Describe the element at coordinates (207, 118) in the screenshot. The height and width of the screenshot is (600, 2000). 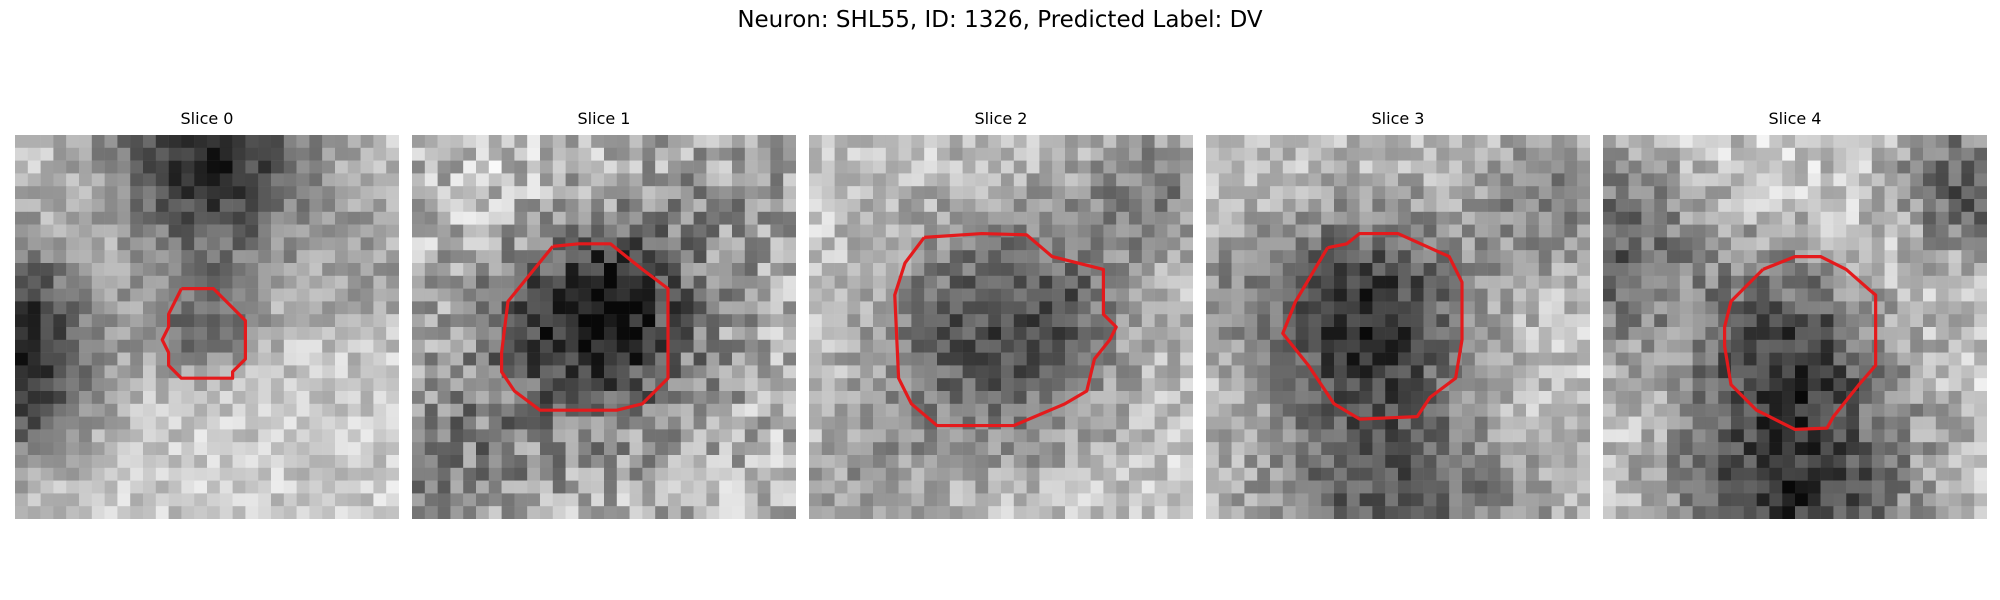
I see `slice-title-0: Slice 0` at that location.